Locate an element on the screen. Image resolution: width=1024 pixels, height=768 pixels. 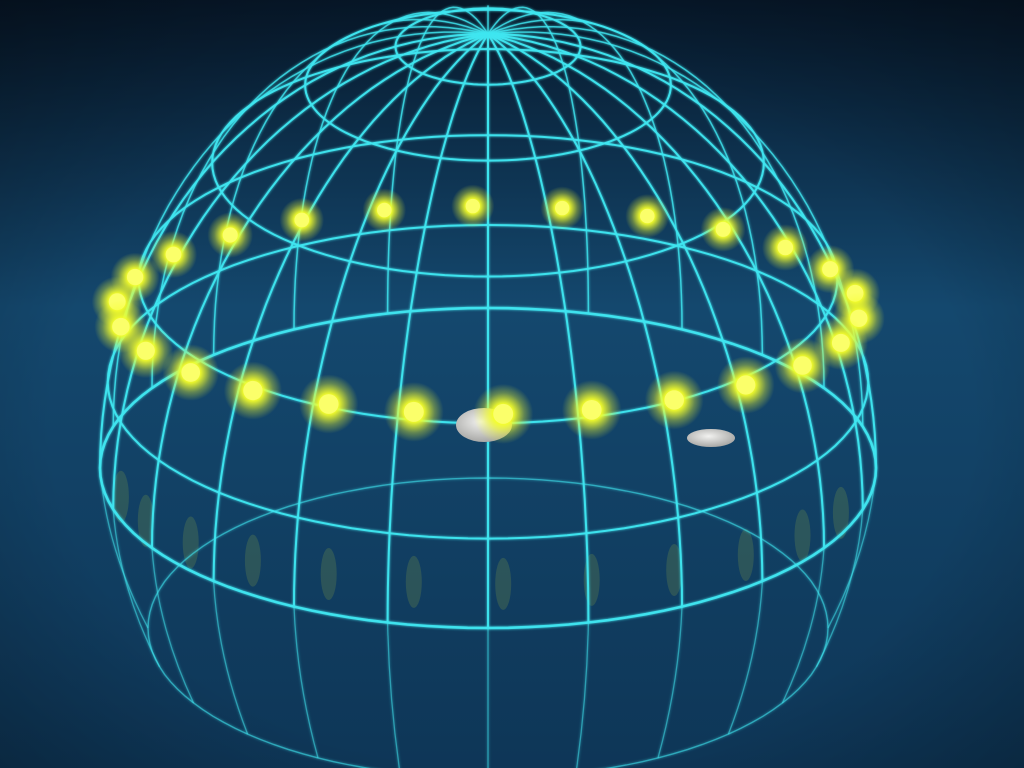
sun-reflections-layer is located at coordinates (480, 540).